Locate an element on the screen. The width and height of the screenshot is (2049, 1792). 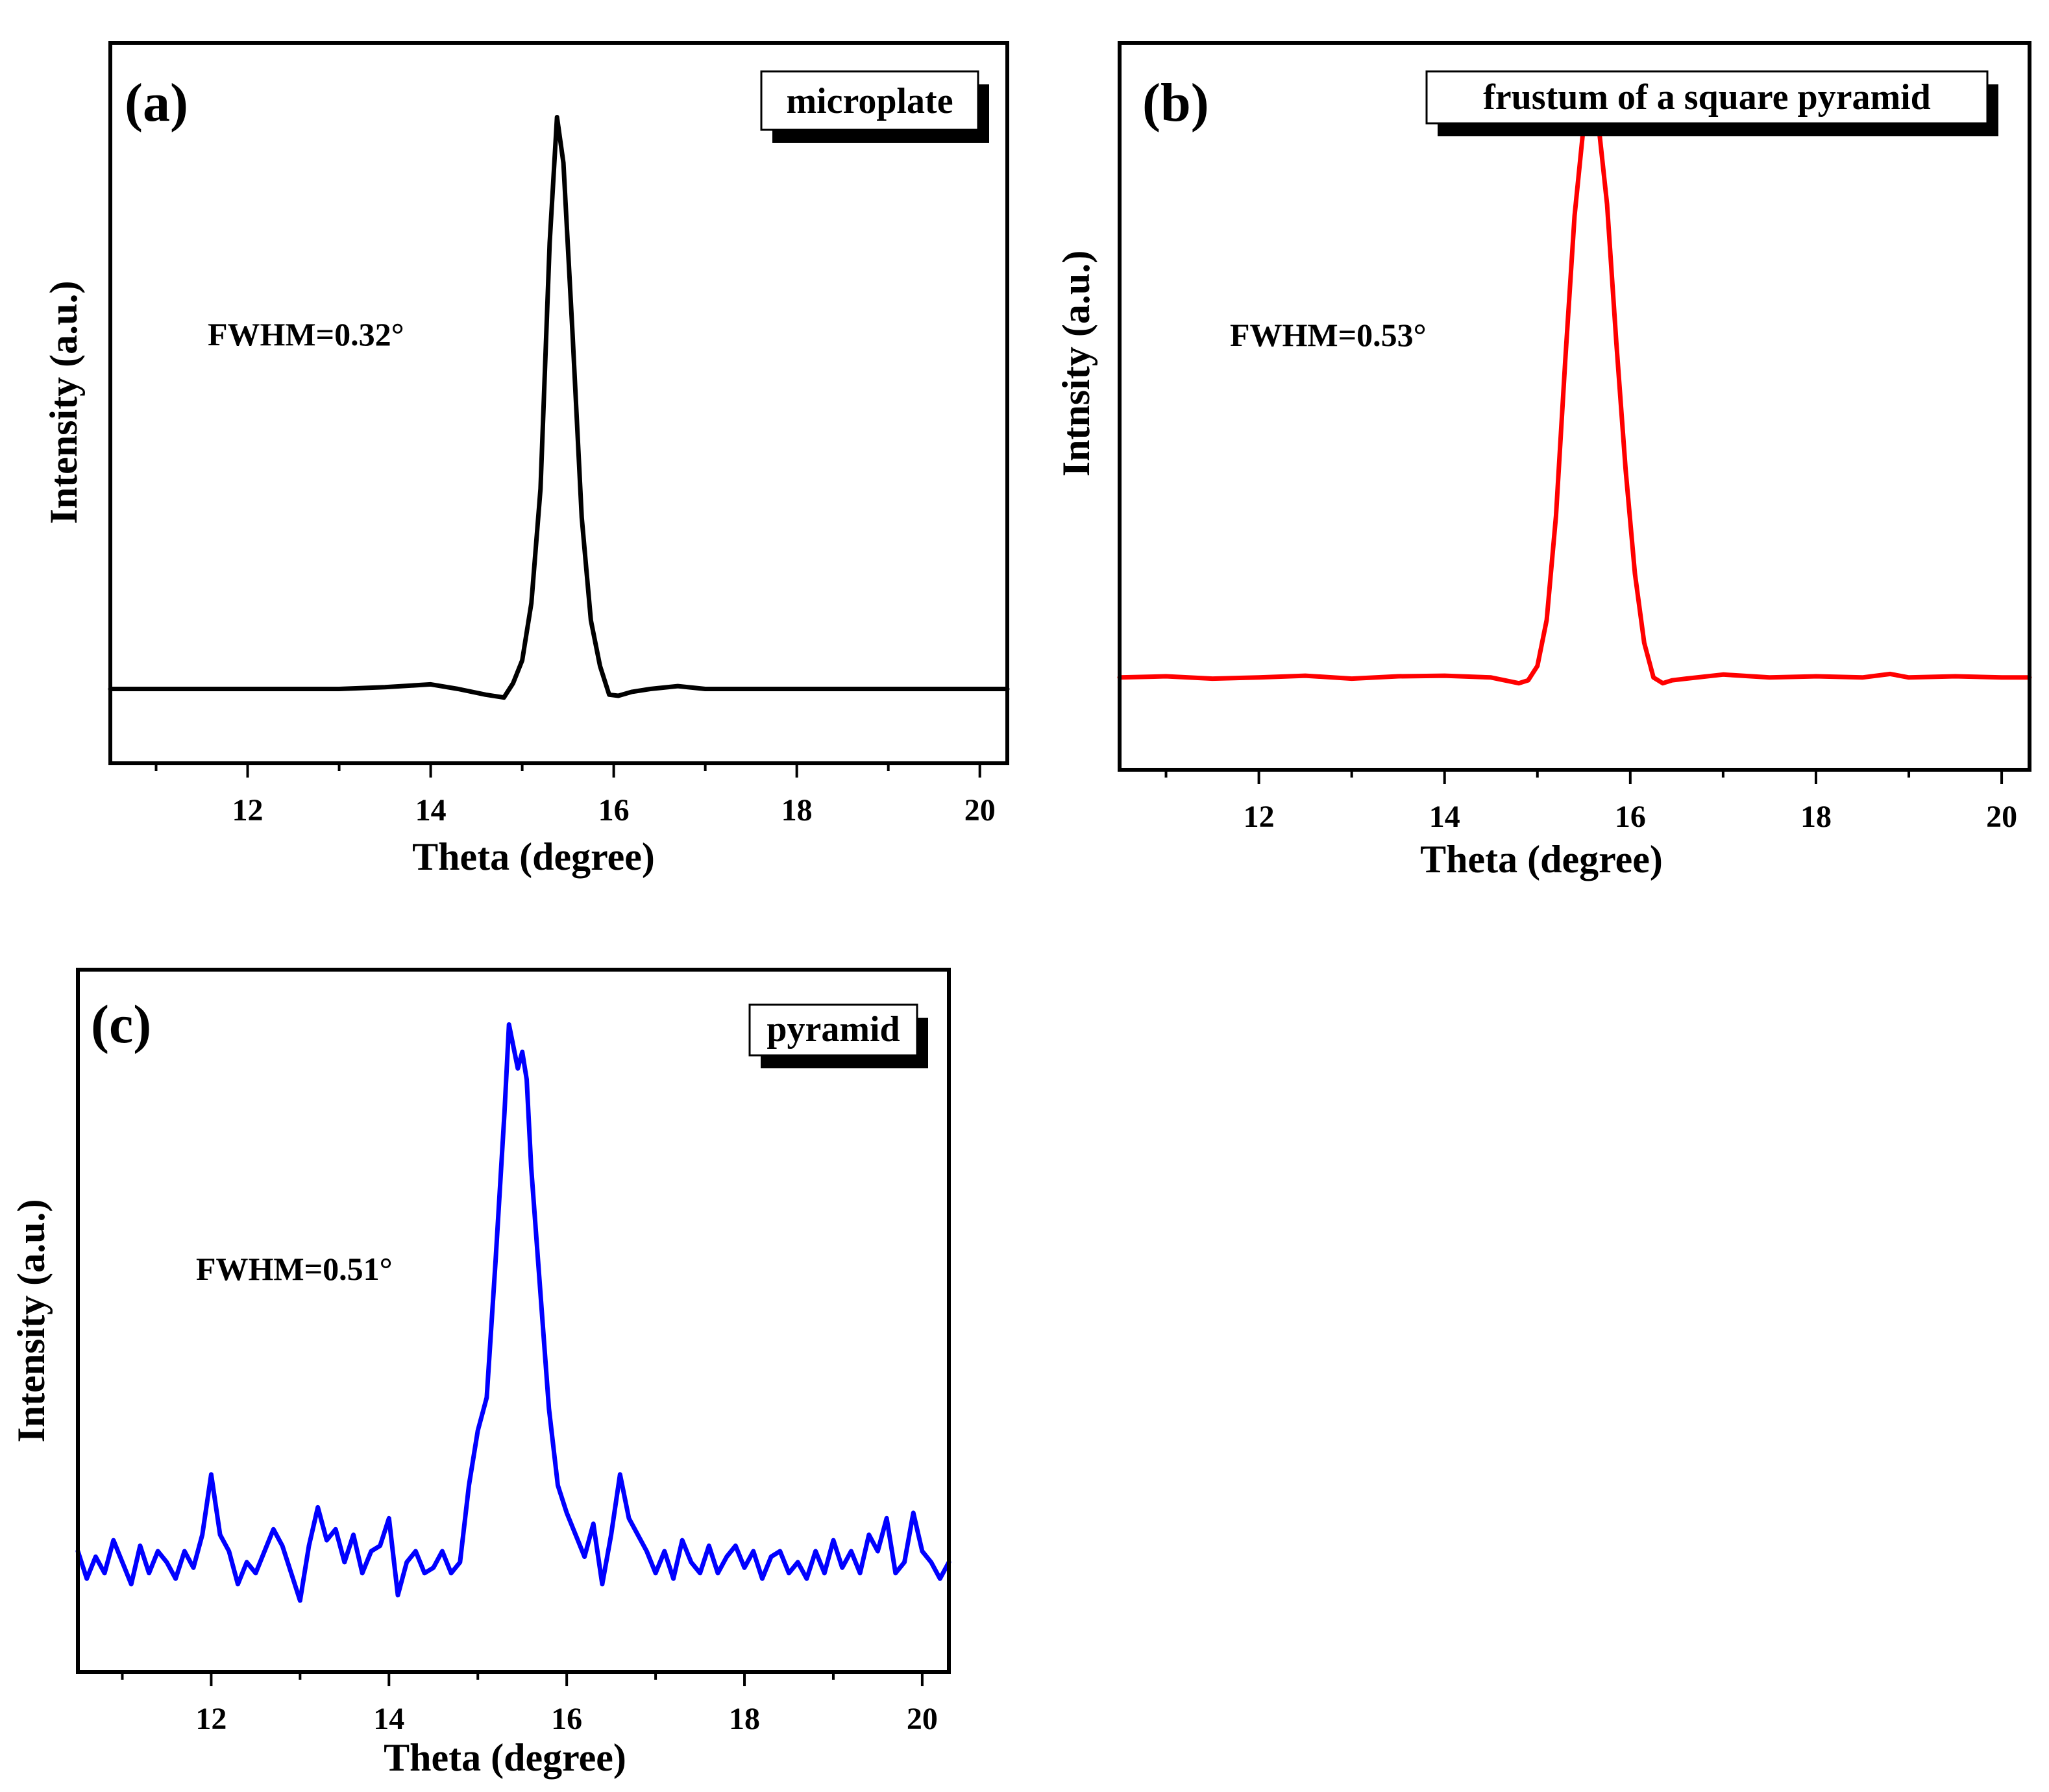
panel-c-tag-box is located at coordinates (833, 1030).